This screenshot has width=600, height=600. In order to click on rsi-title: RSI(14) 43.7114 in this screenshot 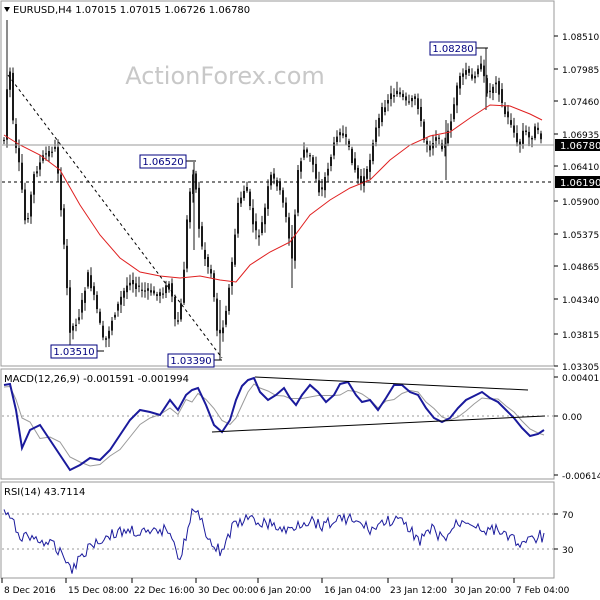, I will do `click(44, 492)`.